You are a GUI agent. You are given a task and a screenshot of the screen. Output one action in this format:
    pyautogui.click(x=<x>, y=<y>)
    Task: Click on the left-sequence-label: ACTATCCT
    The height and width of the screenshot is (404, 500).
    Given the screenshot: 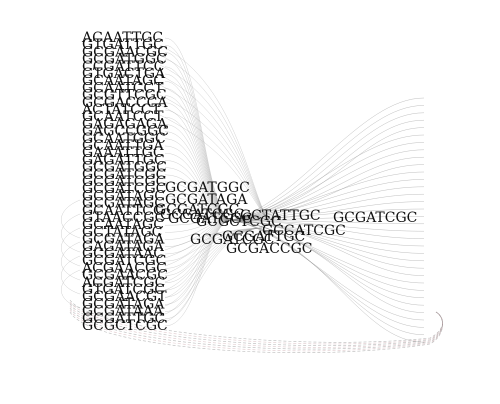 What is the action you would take?
    pyautogui.click(x=121, y=110)
    